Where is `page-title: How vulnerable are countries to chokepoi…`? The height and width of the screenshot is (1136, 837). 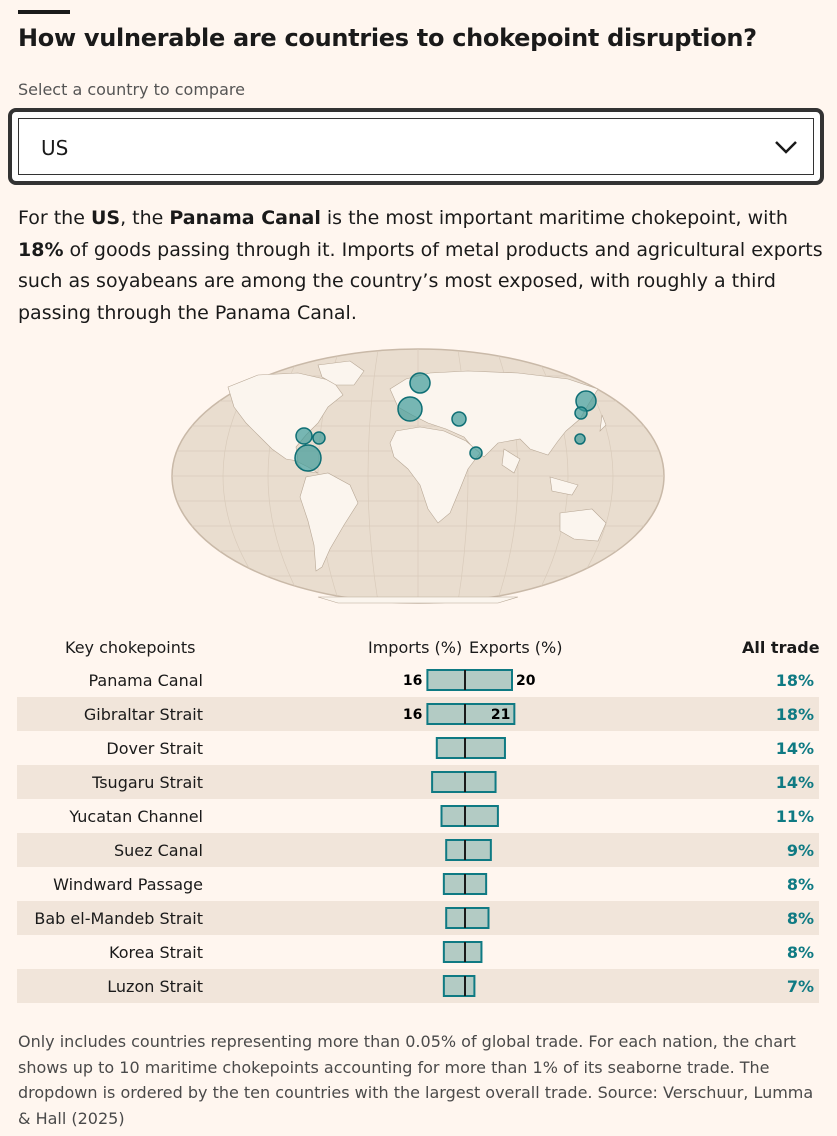
page-title: How vulnerable are countries to chokepoi… is located at coordinates (387, 38).